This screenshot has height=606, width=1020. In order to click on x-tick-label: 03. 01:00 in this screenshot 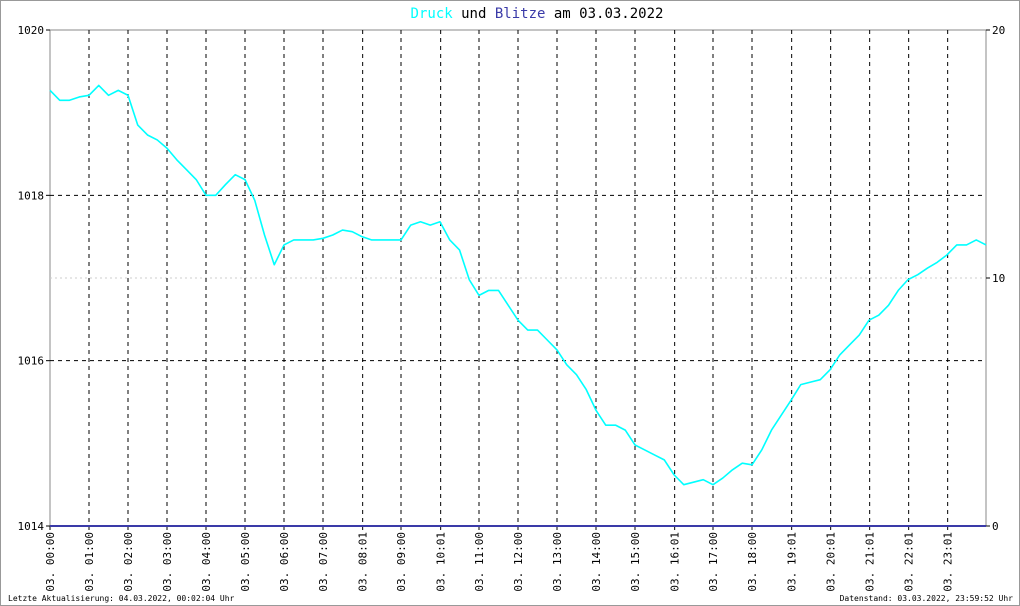, I will do `click(89, 562)`.